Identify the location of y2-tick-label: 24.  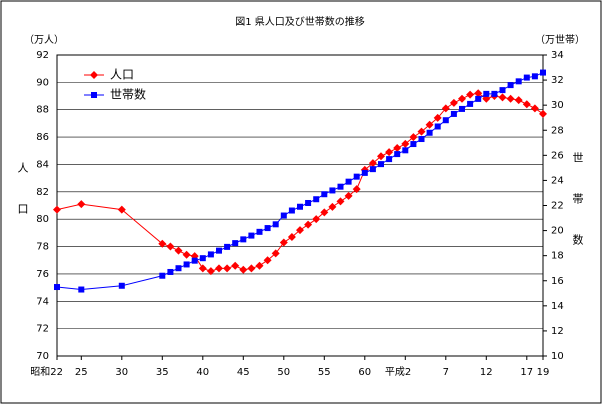
(557, 180).